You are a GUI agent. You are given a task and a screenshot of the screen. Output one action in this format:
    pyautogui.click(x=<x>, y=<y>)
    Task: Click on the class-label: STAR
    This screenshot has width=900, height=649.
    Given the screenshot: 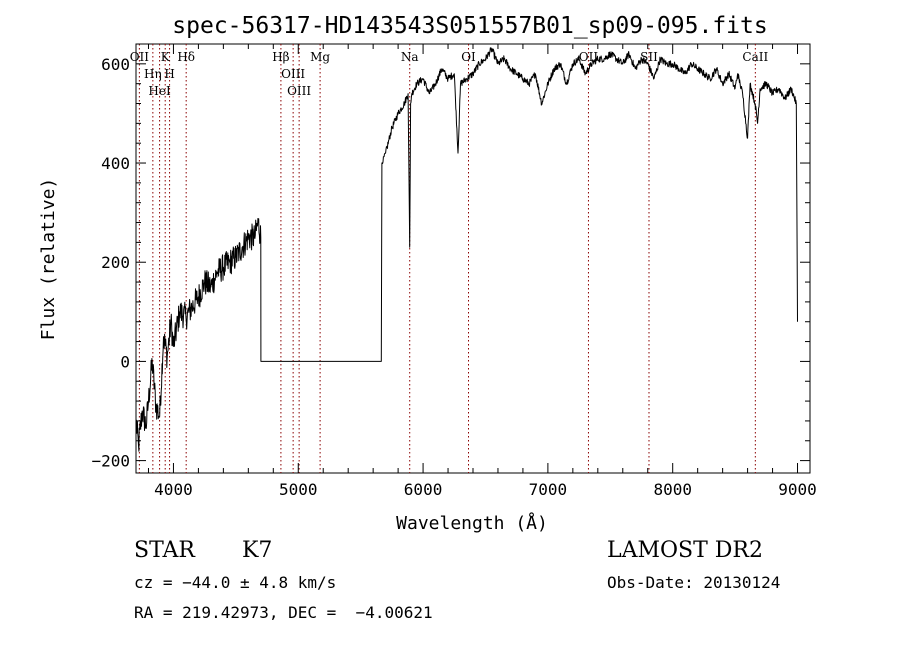 What is the action you would take?
    pyautogui.click(x=164, y=550)
    